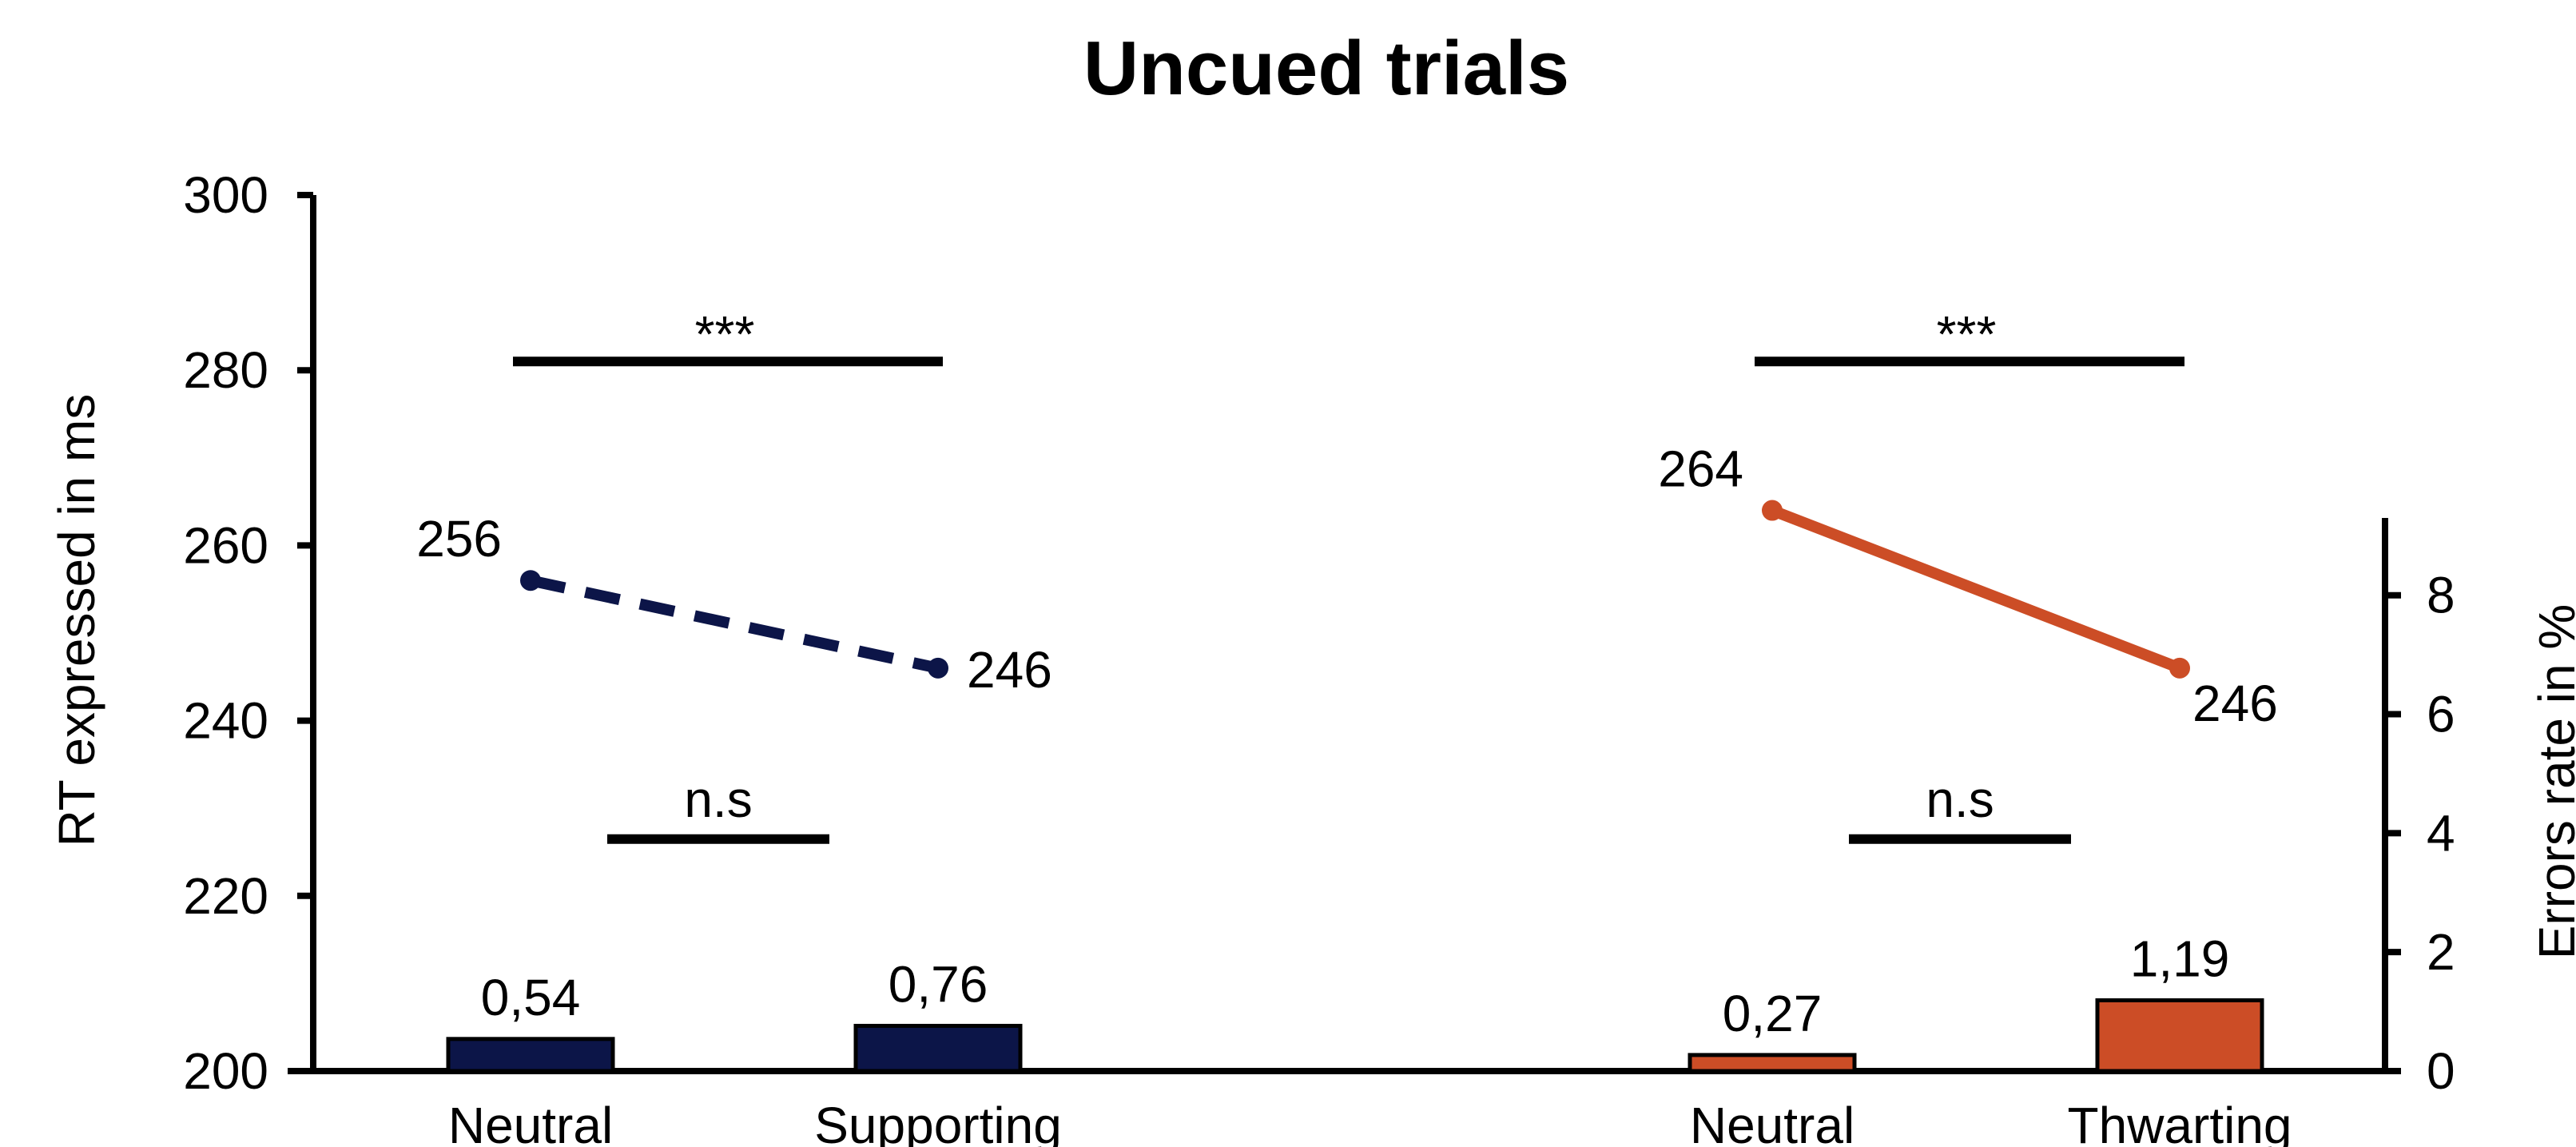  What do you see at coordinates (225, 1071) in the screenshot?
I see `y-left-tick-label: 200` at bounding box center [225, 1071].